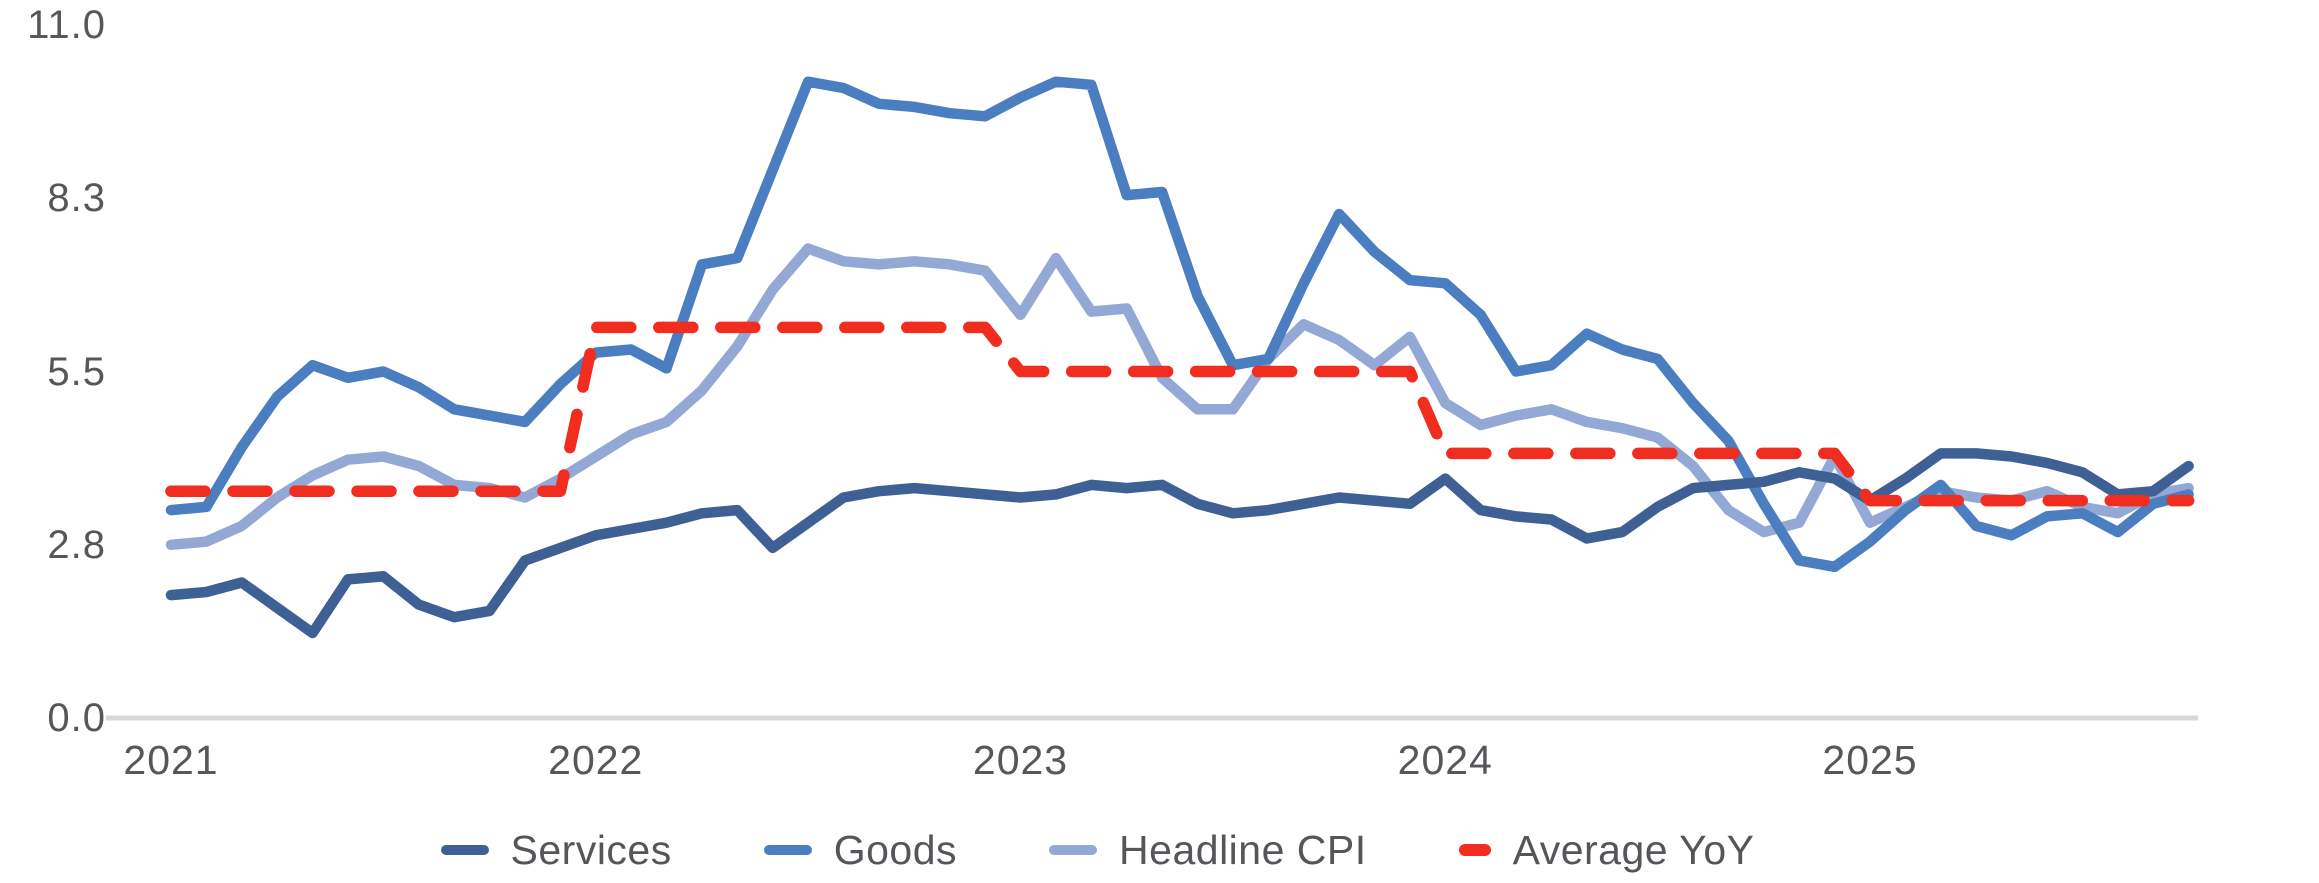  I want to click on legend-swatch-average-yoy-icon, so click(1474, 850).